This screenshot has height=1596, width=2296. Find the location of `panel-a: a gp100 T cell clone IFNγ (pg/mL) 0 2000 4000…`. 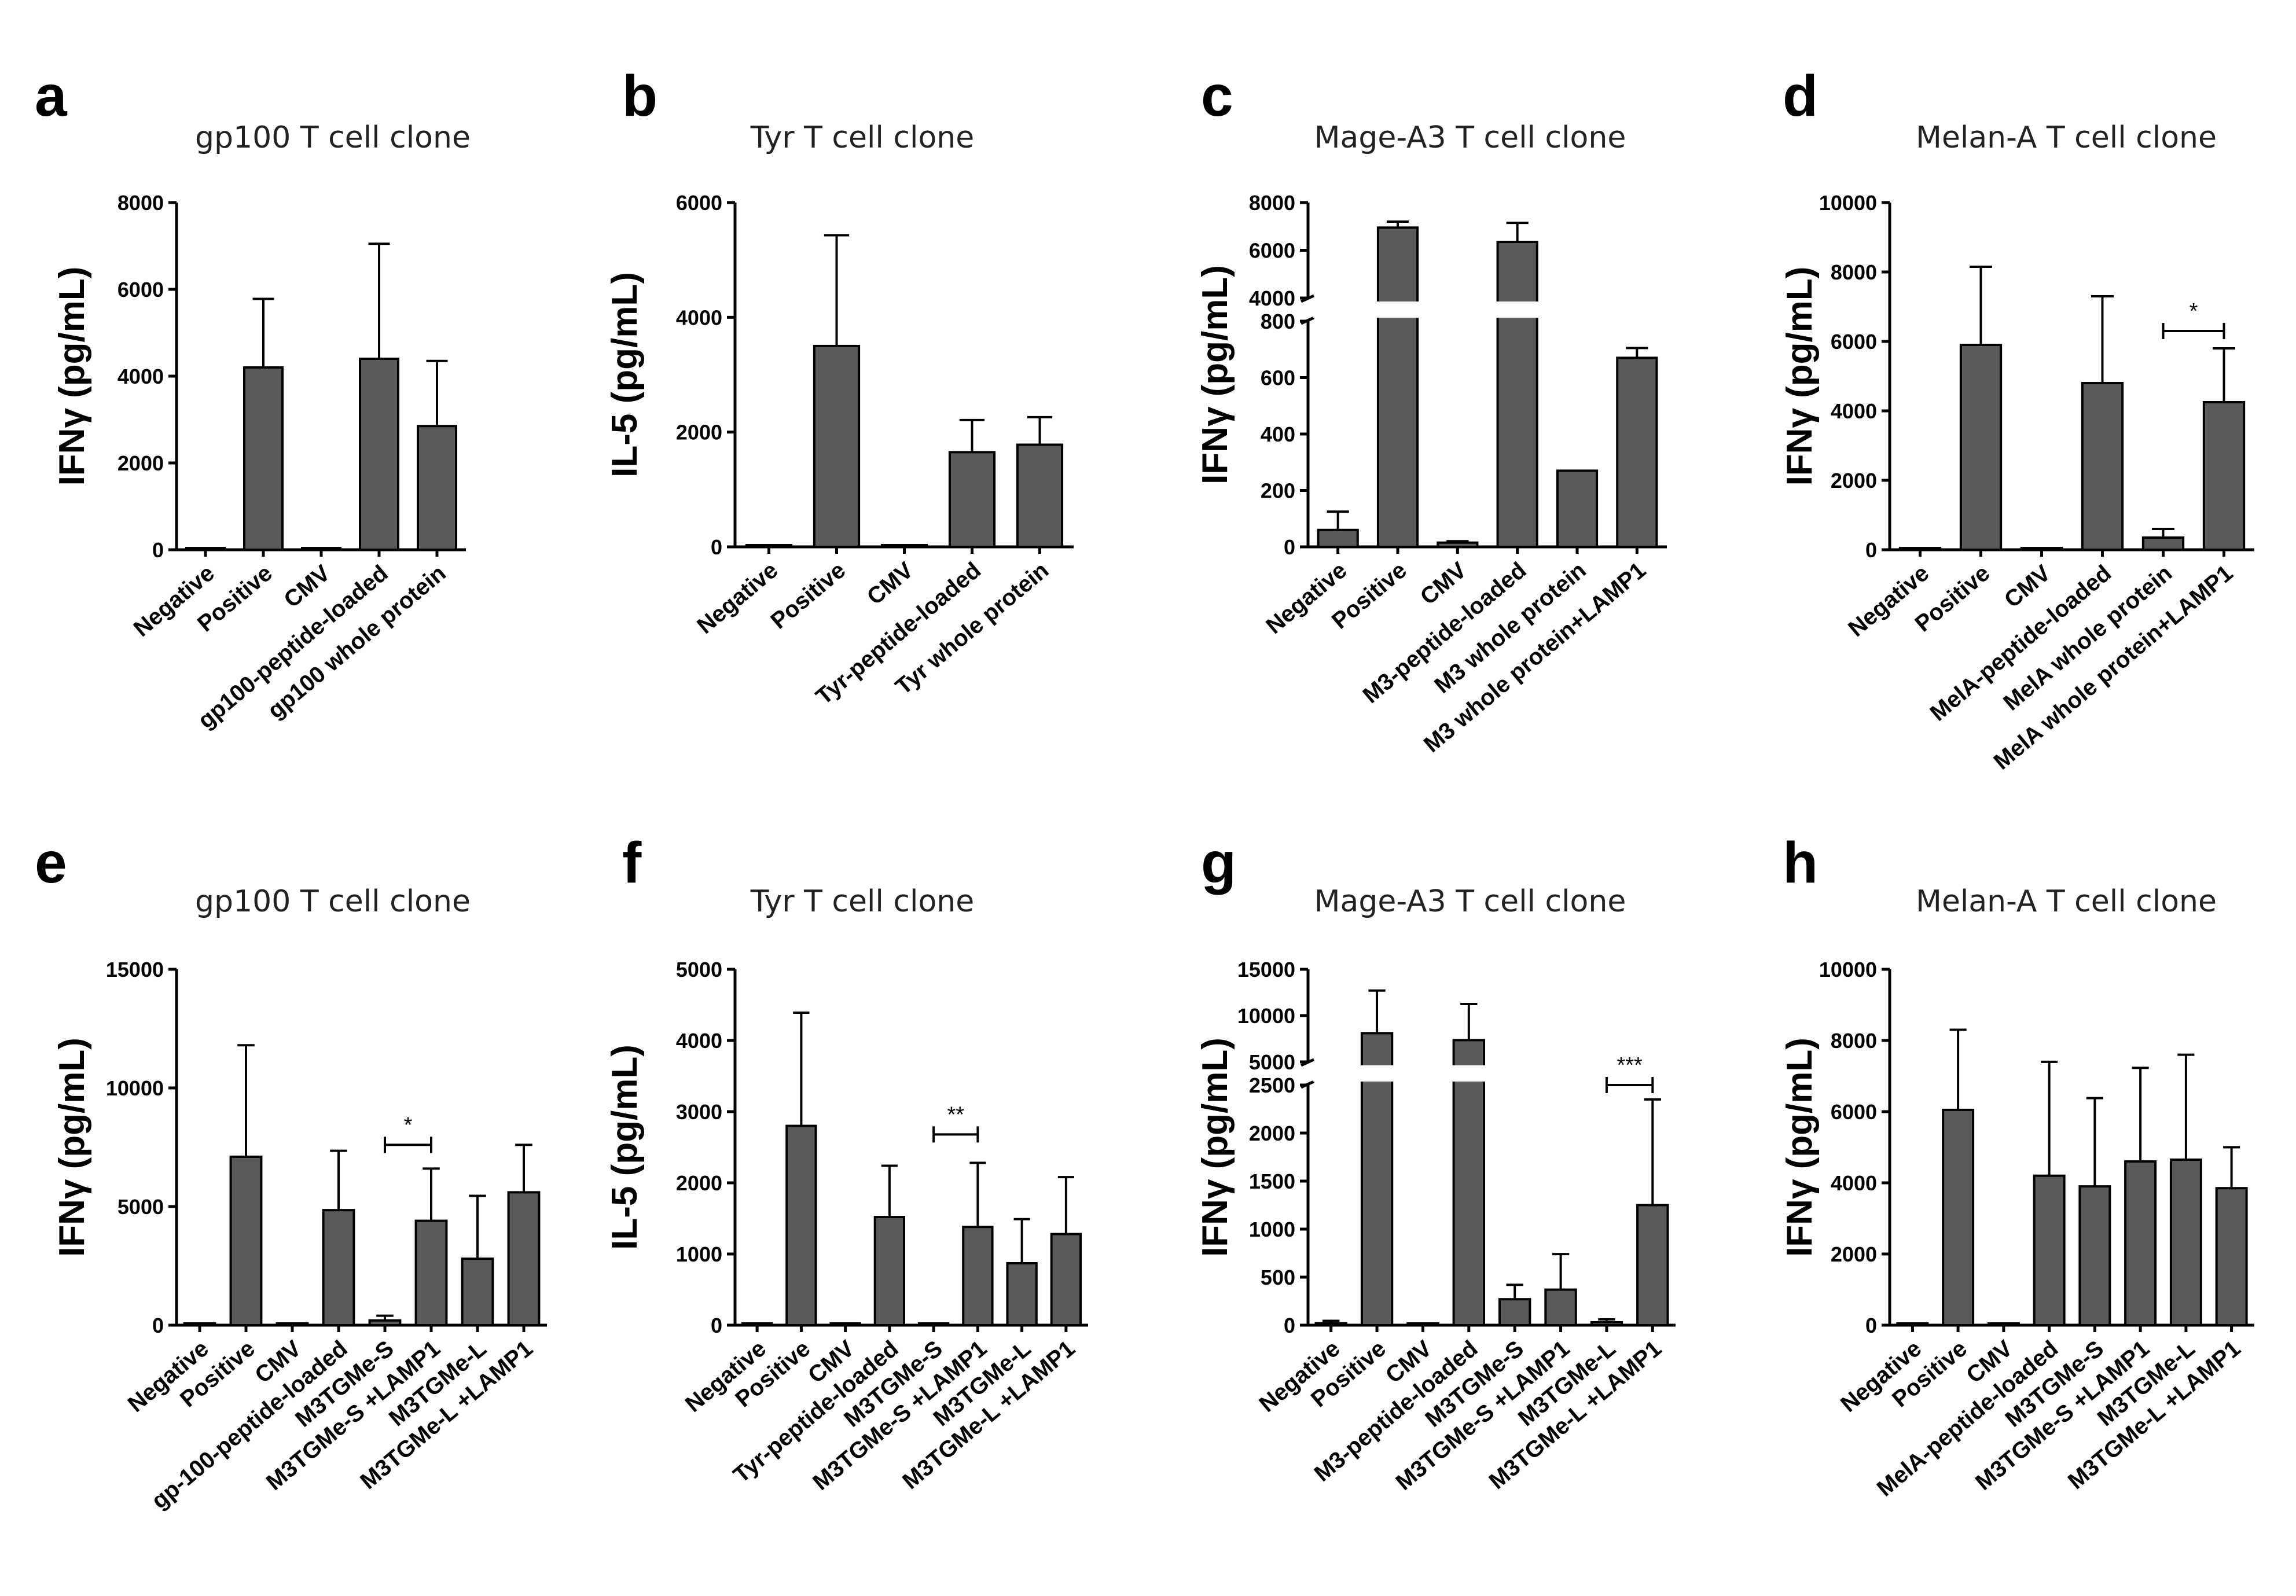

panel-a: a gp100 T cell clone IFNγ (pg/mL) 0 2000 4000… is located at coordinates (253, 399).